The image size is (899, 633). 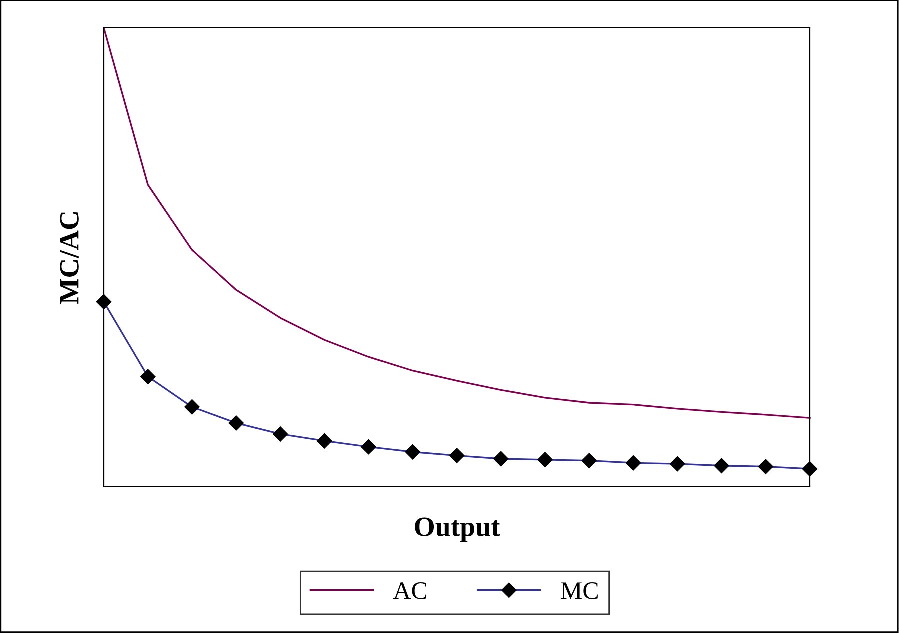 I want to click on legend-label: MC, so click(x=579, y=591).